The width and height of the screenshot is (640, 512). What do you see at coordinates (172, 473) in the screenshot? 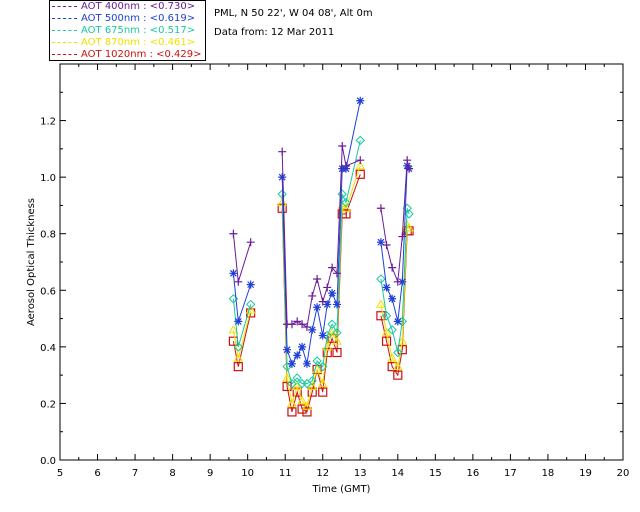
I see `x-tick-label: 8` at bounding box center [172, 473].